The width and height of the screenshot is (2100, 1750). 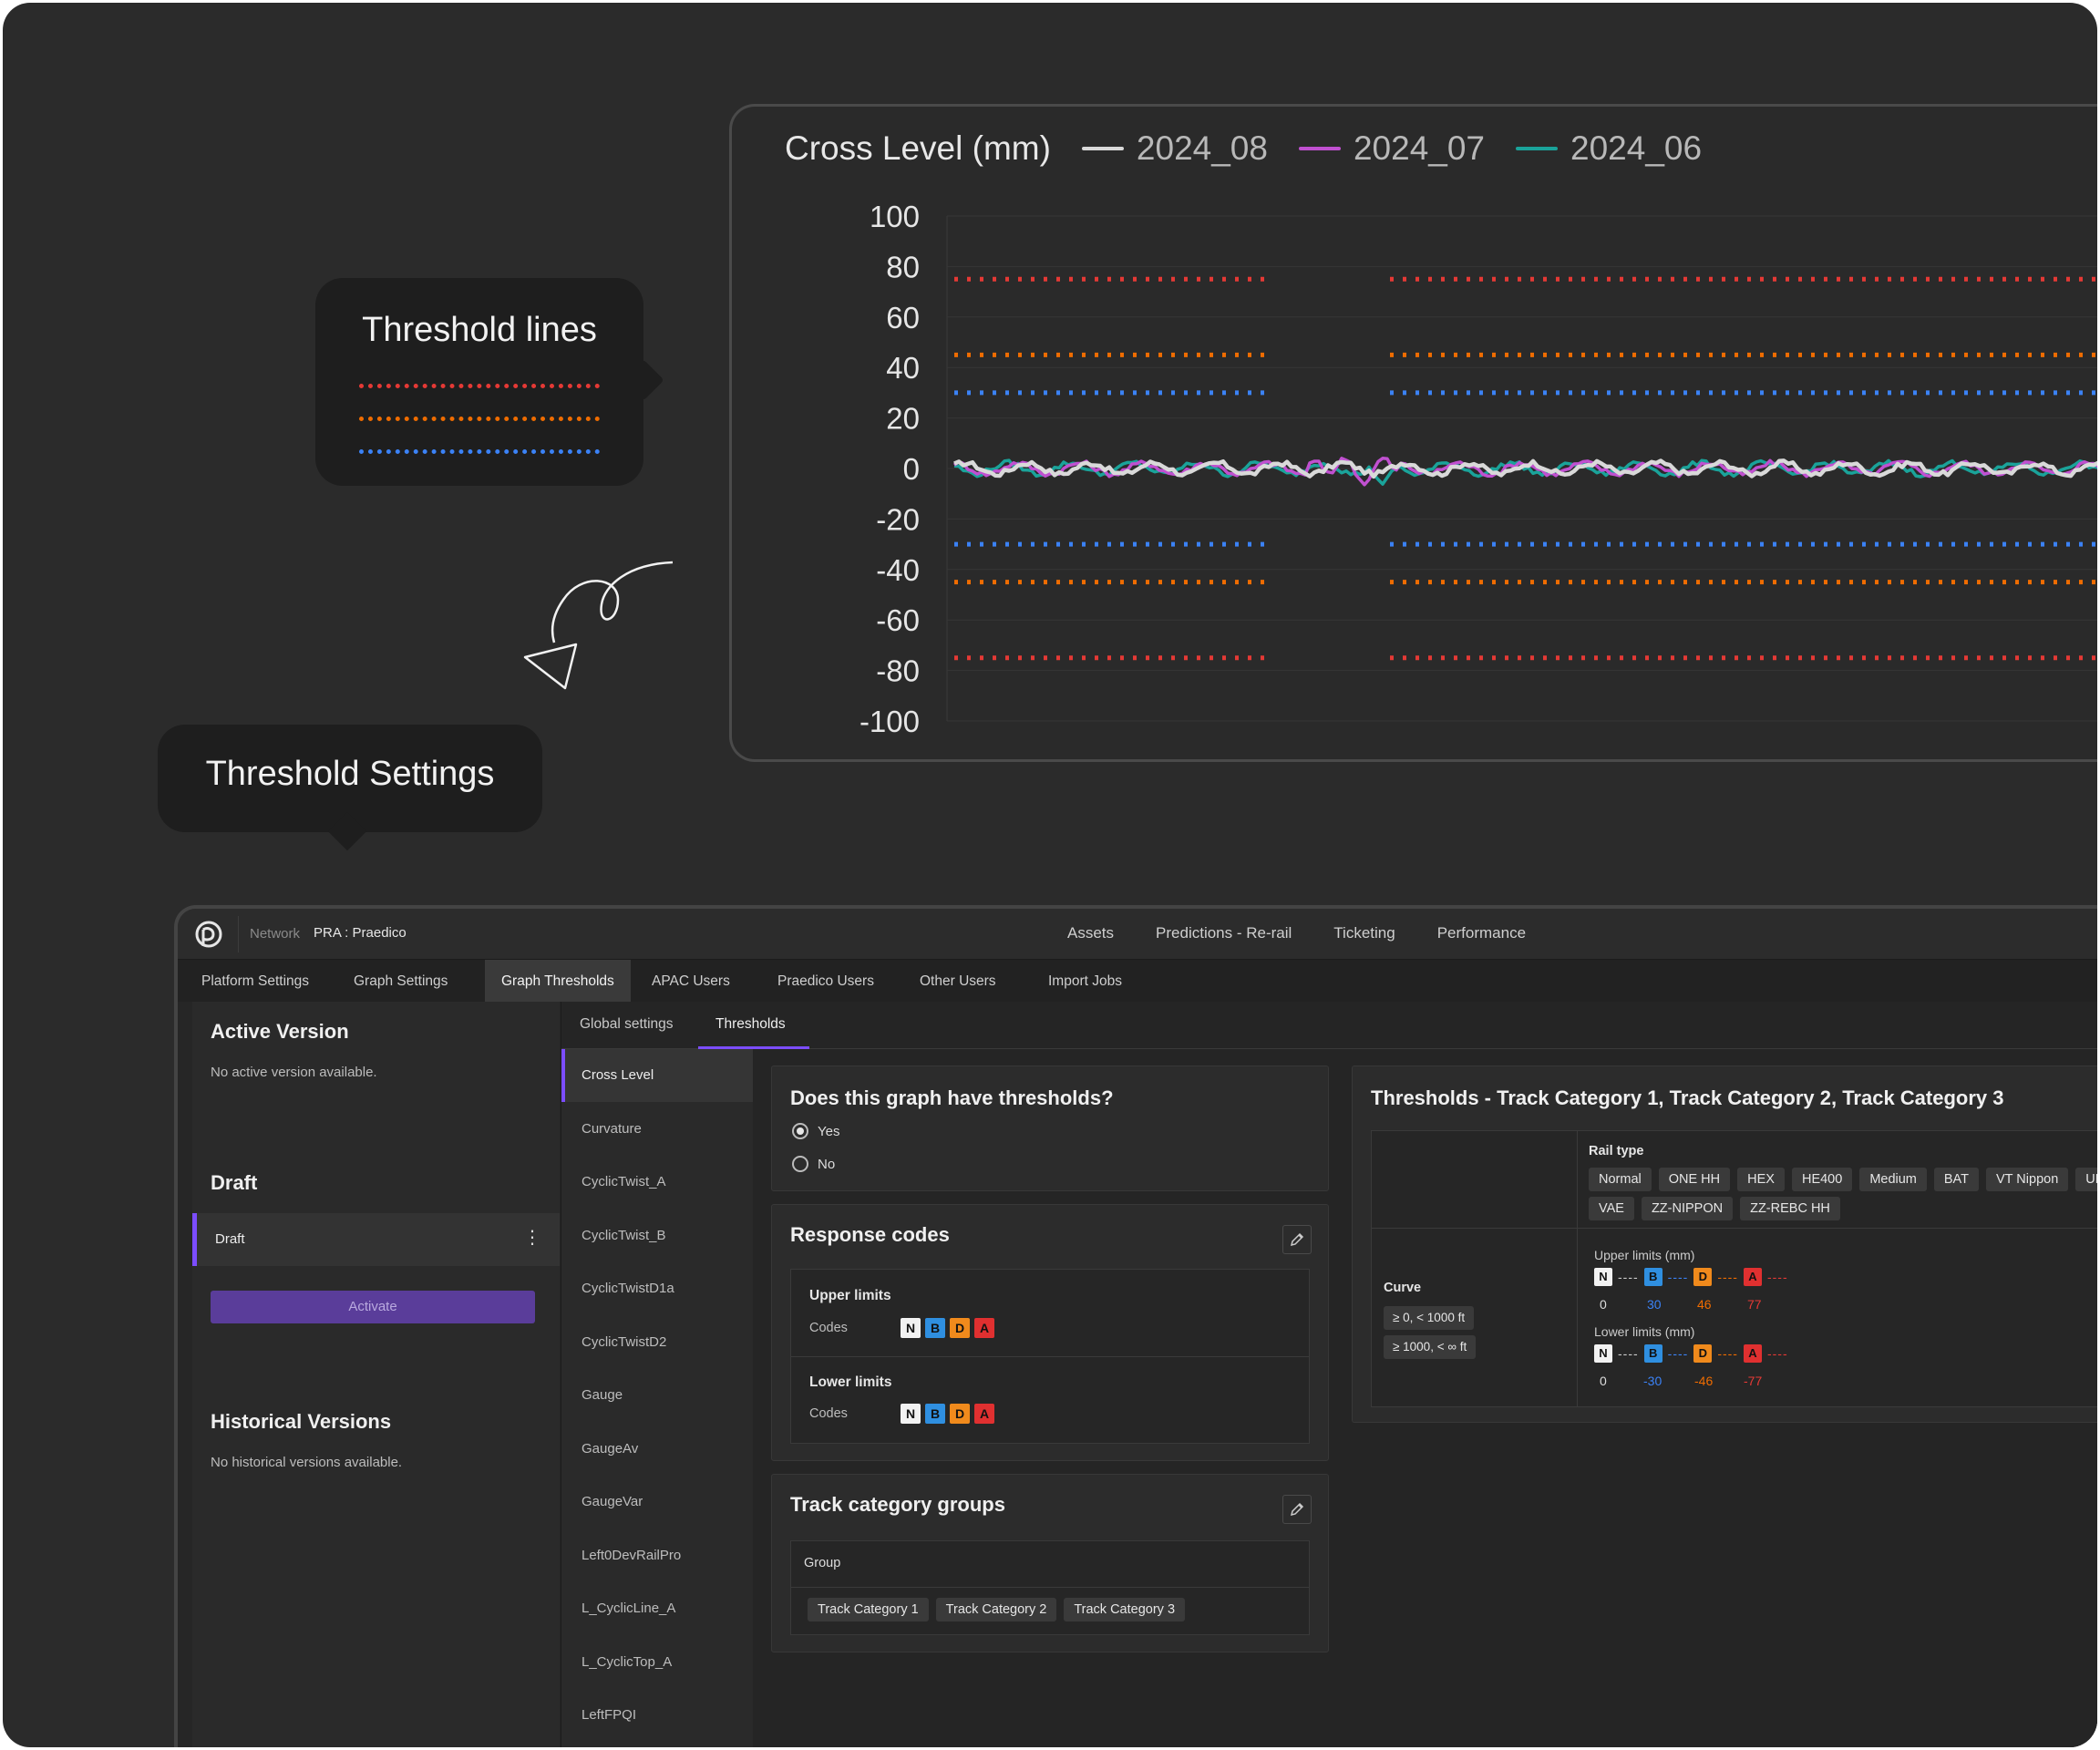 I want to click on upper-limits-label: Upper limits, so click(x=850, y=1295).